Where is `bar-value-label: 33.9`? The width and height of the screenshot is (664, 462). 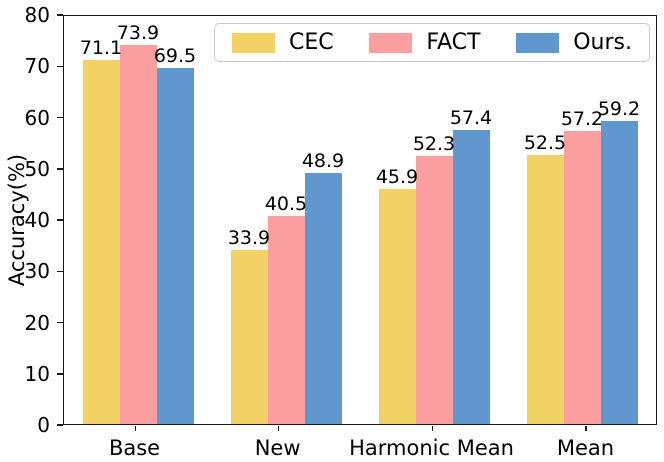
bar-value-label: 33.9 is located at coordinates (249, 238).